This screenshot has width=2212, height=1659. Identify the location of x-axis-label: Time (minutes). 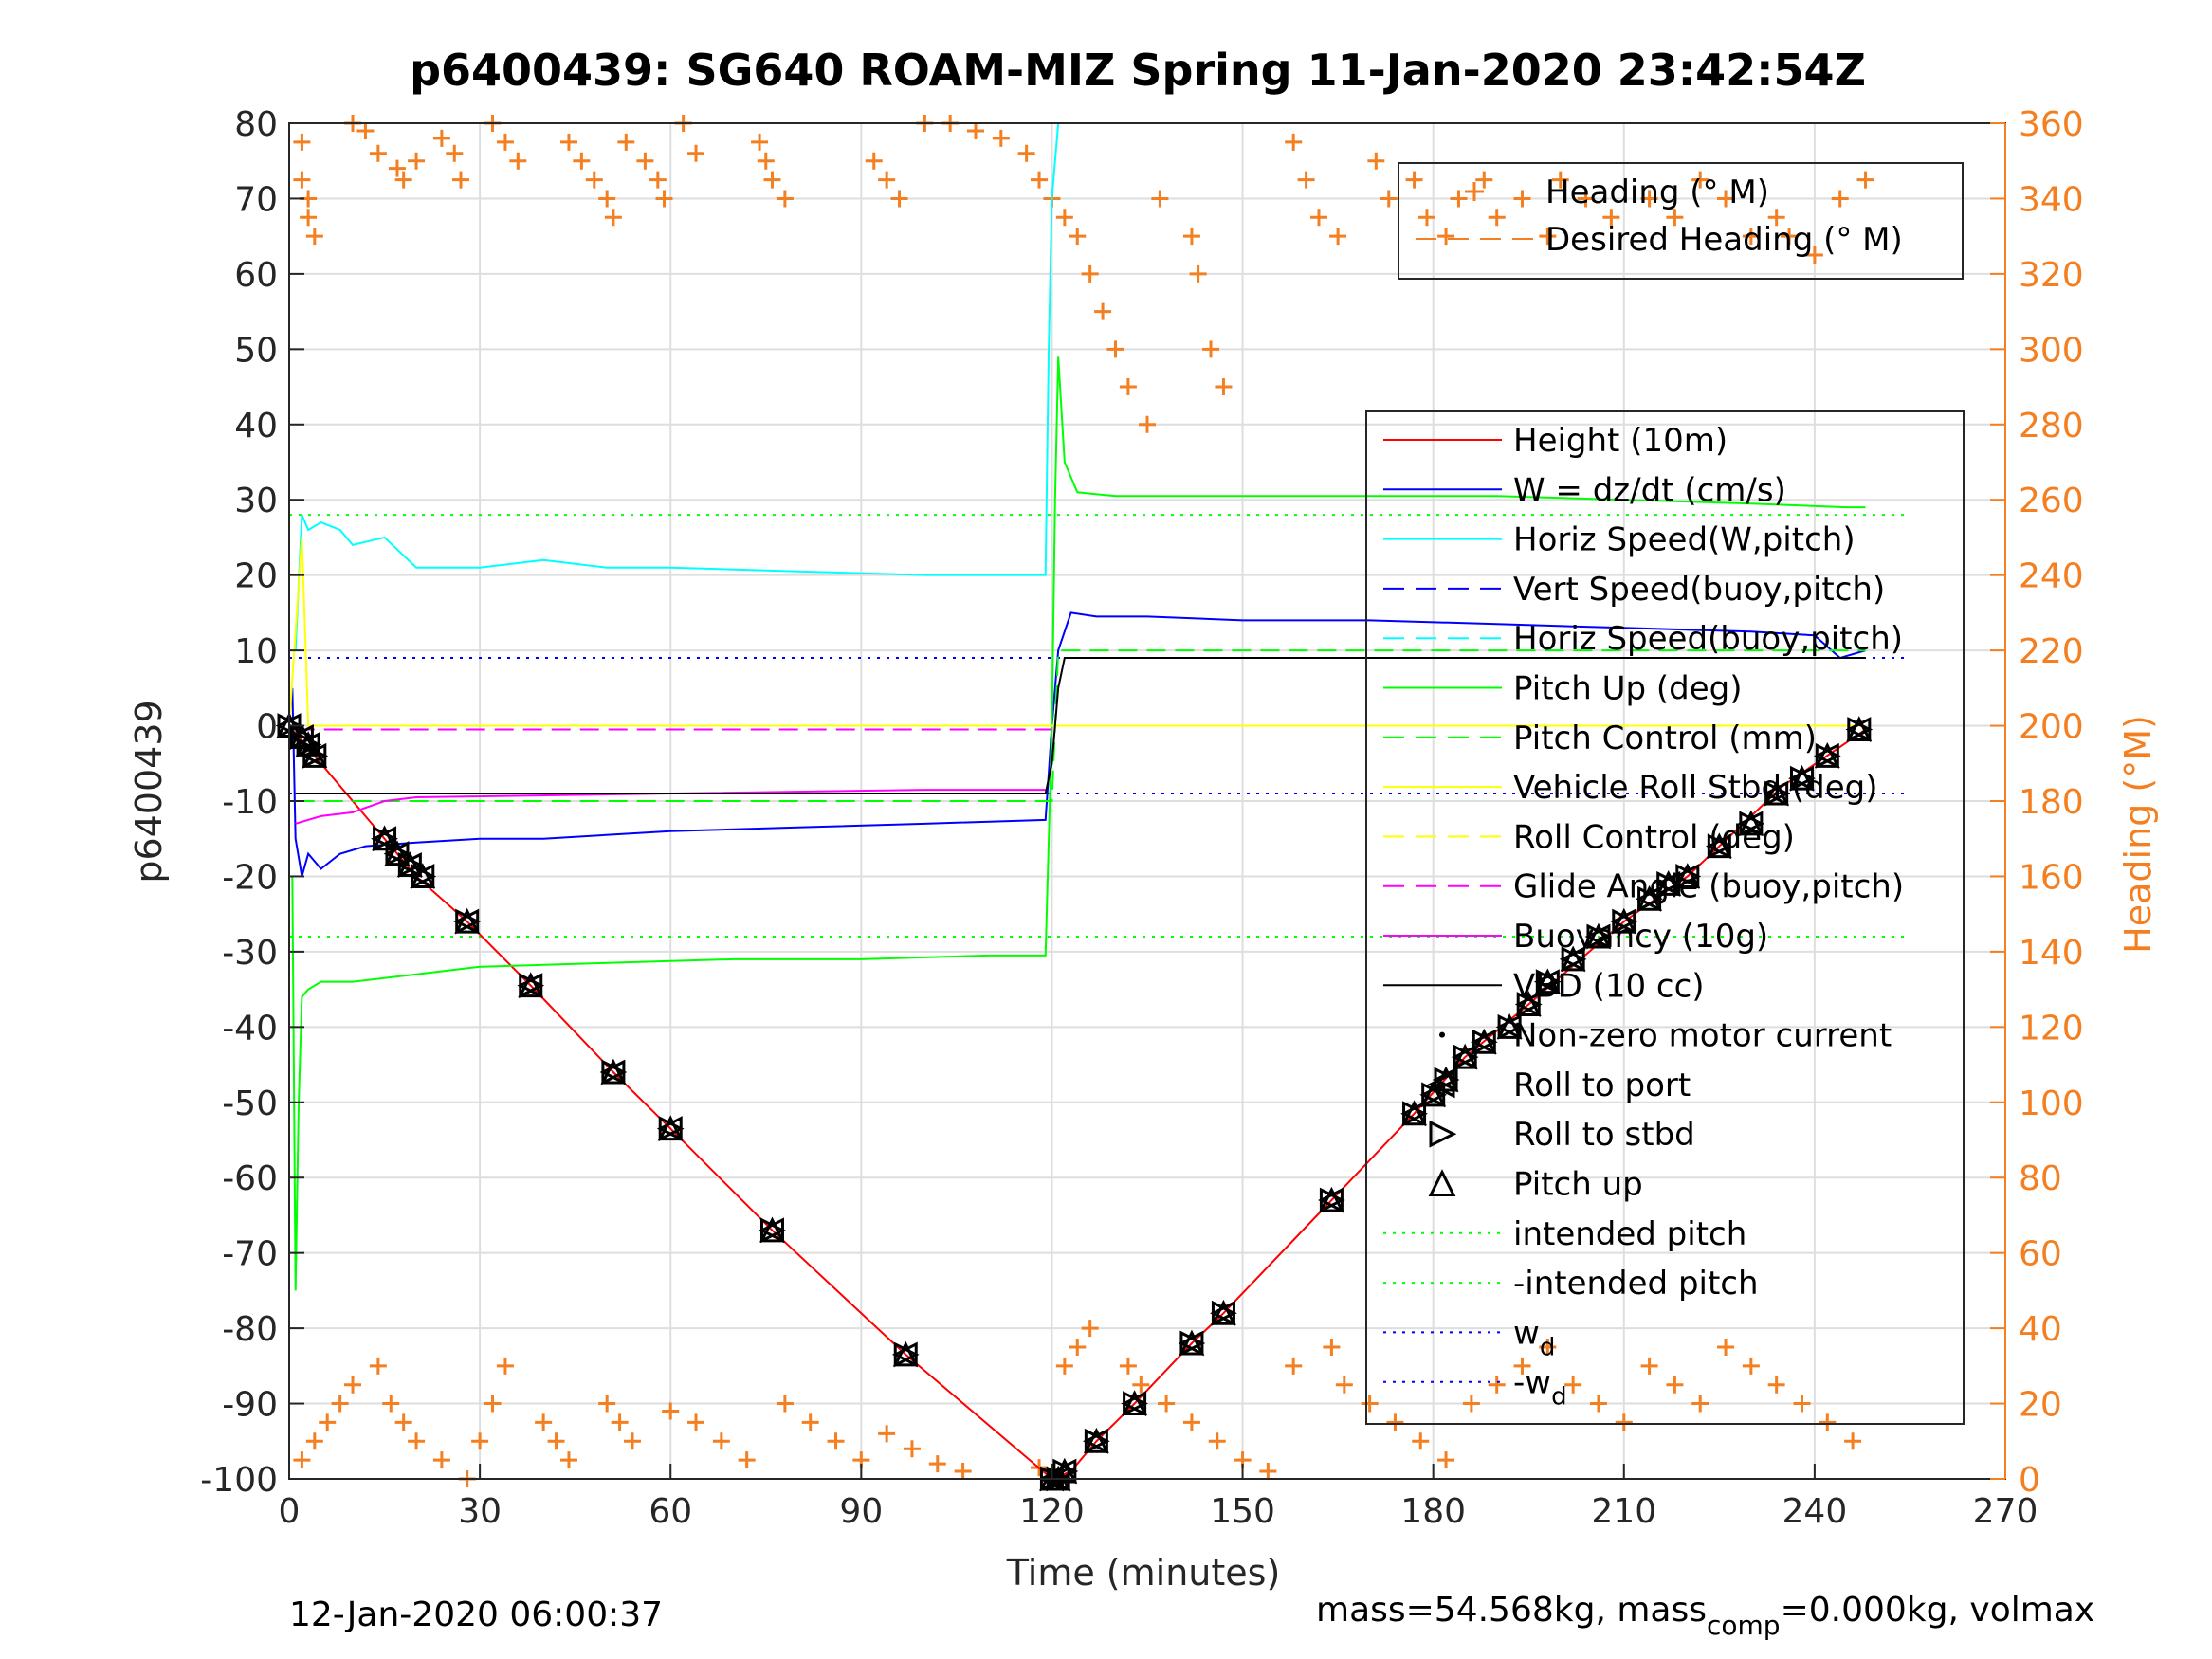
(1143, 1573).